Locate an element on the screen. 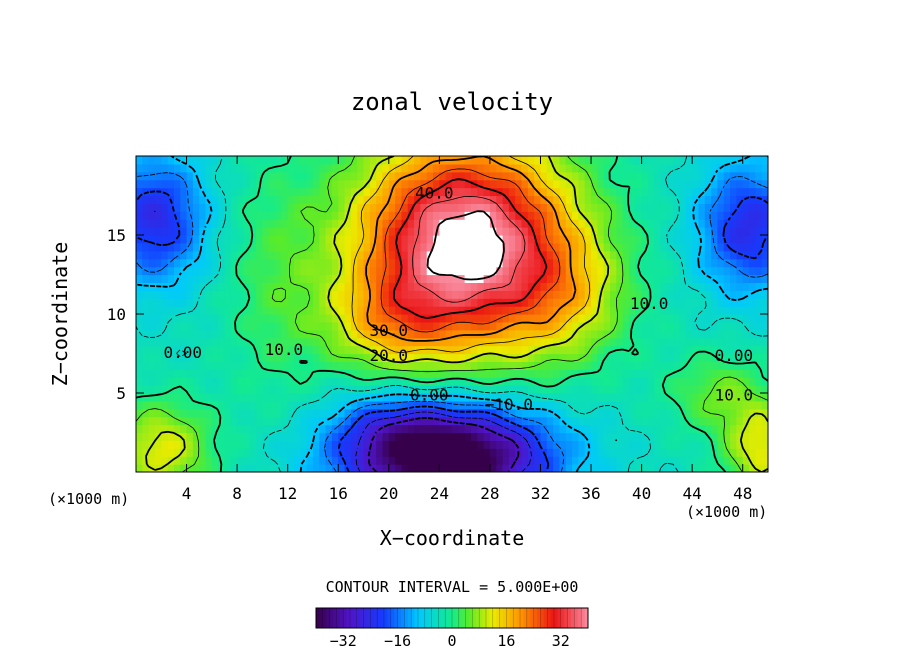  contour-line is located at coordinates (465, 245).